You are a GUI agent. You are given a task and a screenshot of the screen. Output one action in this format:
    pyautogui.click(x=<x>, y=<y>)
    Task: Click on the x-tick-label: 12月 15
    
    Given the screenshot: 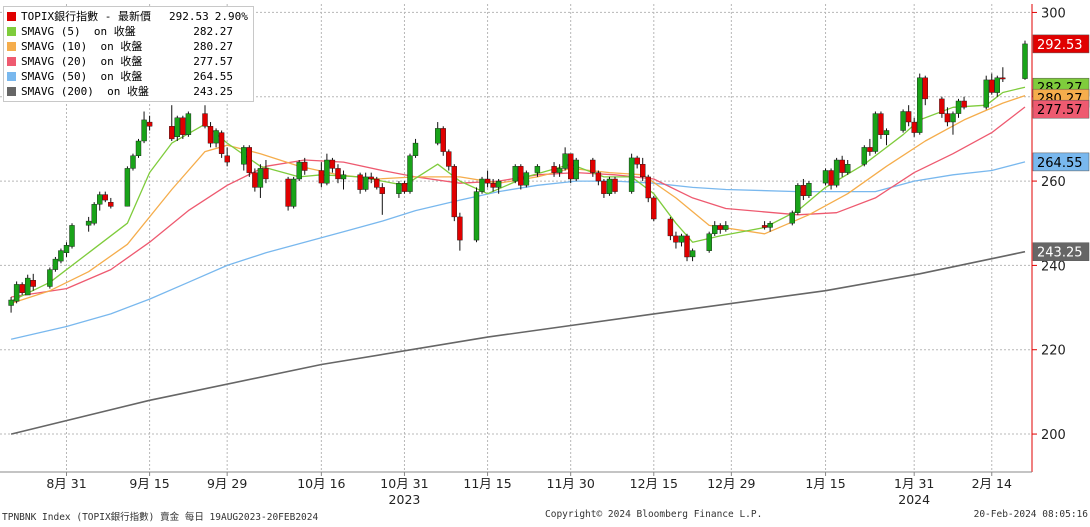 What is the action you would take?
    pyautogui.click(x=654, y=483)
    